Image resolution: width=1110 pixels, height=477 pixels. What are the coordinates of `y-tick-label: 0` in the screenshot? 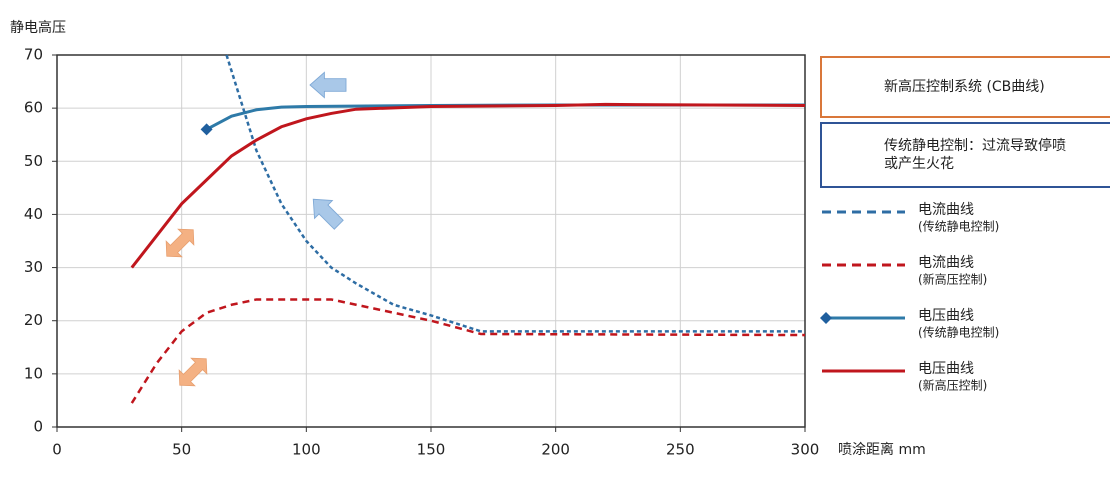 It's located at (38, 427).